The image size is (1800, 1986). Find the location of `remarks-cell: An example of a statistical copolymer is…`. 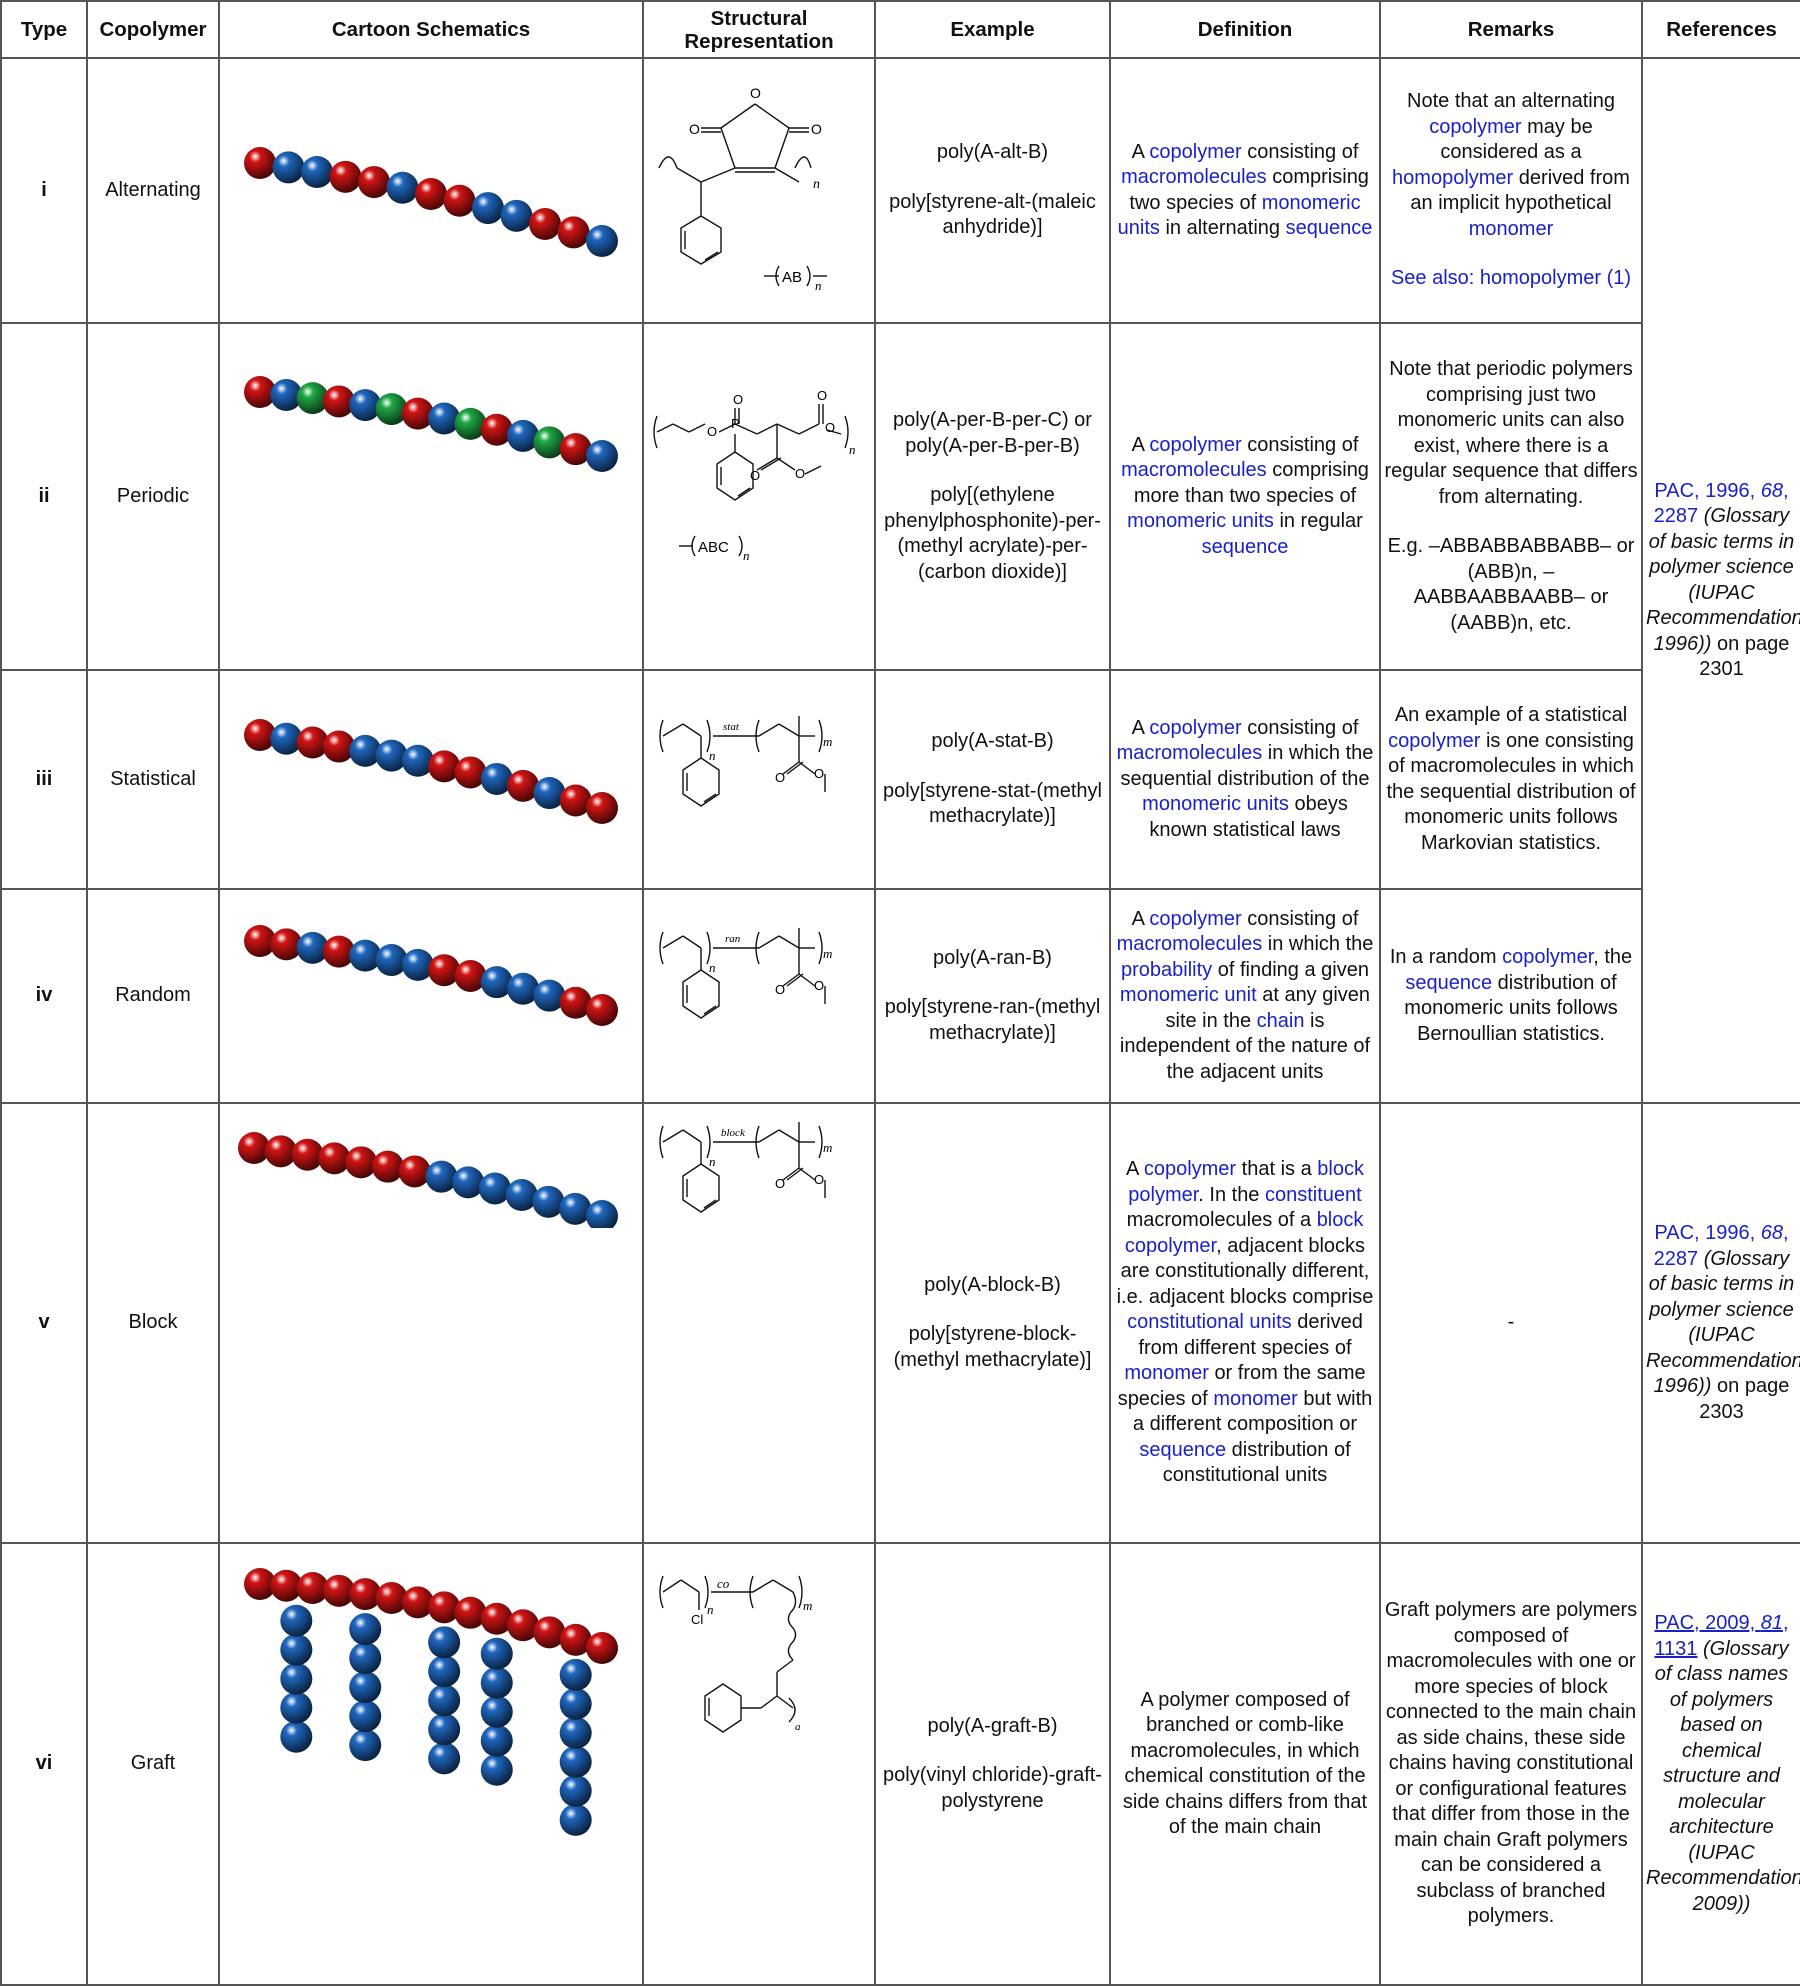

remarks-cell: An example of a statistical copolymer is… is located at coordinates (1511, 779).